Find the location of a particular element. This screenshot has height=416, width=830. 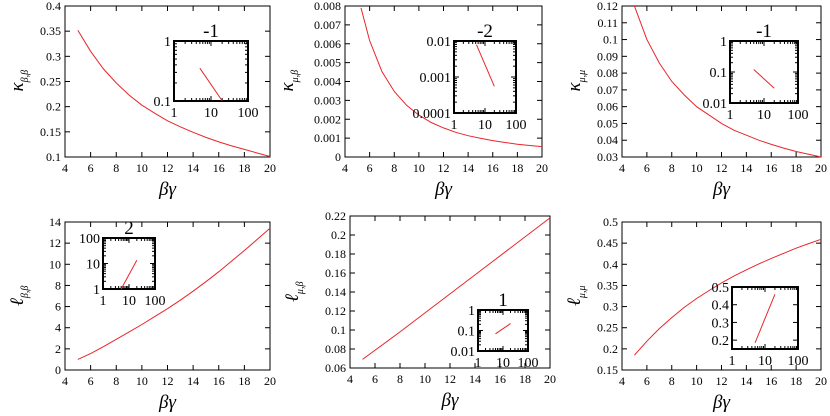

inset-slope-label: 1 is located at coordinates (503, 300).